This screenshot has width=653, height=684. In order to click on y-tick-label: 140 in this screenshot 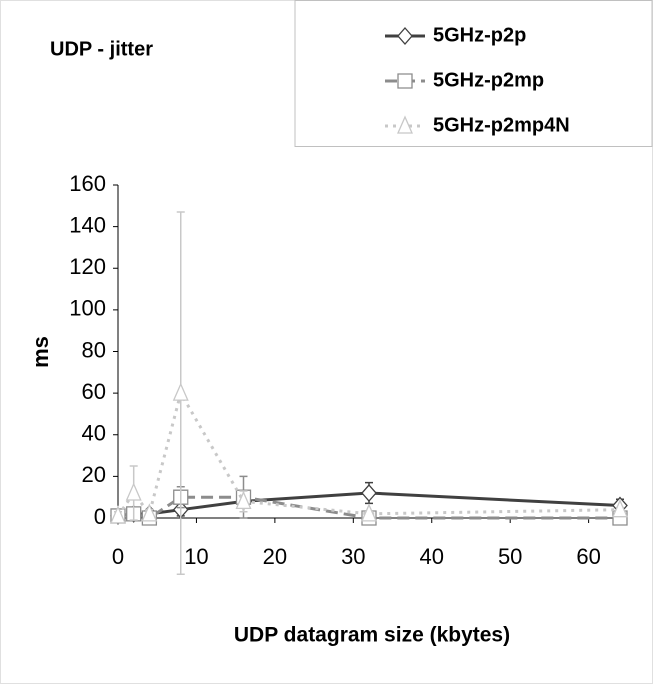, I will do `click(87, 224)`.